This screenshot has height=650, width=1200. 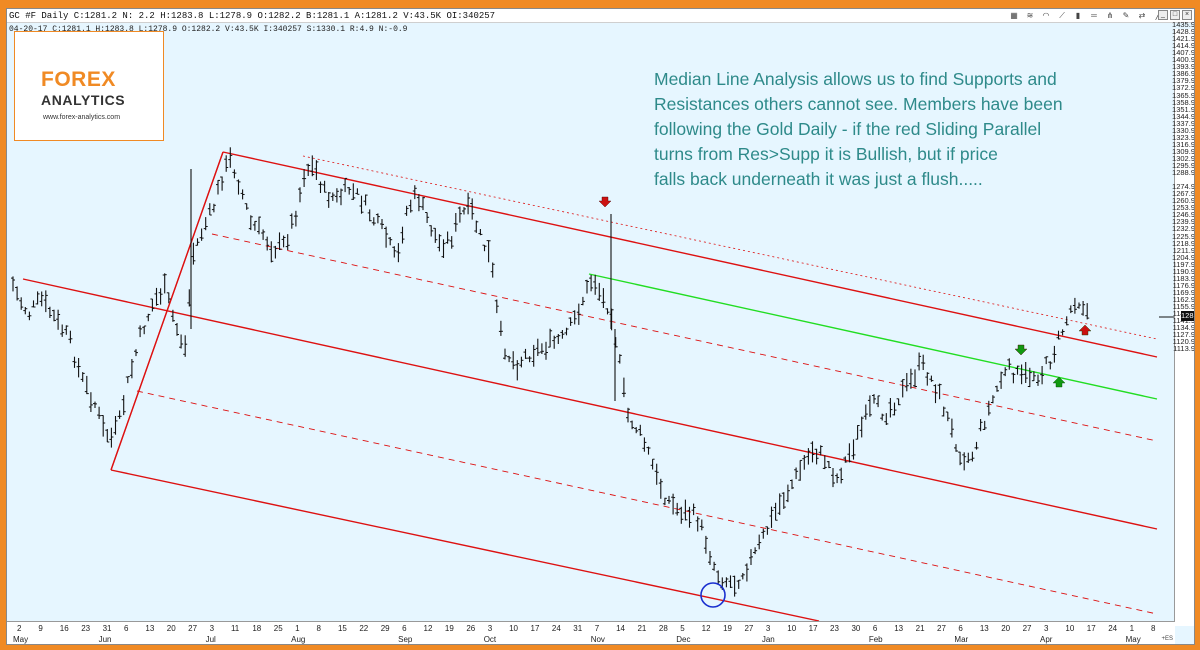 What do you see at coordinates (1183, 201) in the screenshot?
I see `price-tick-label: 1260.9` at bounding box center [1183, 201].